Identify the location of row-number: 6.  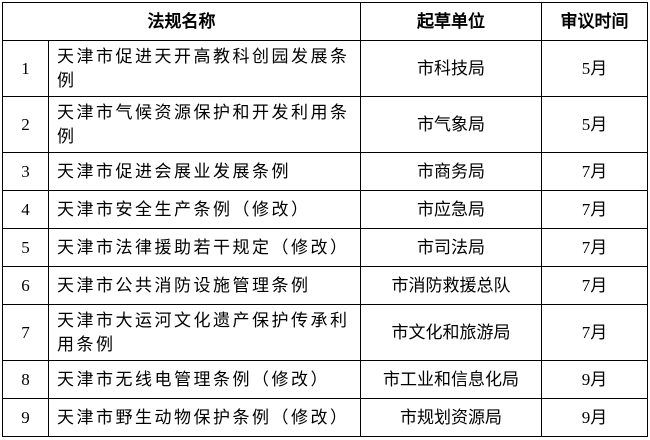
(25, 285).